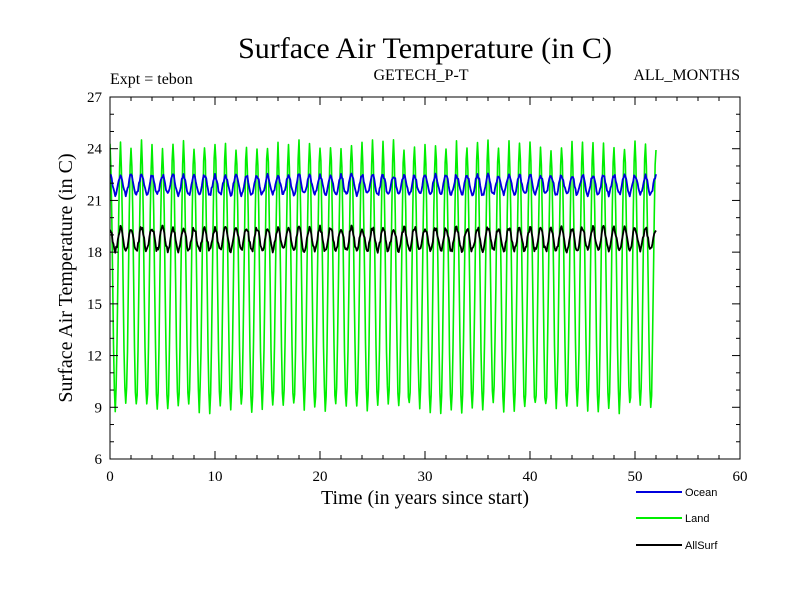 The image size is (800, 600). Describe the element at coordinates (95, 150) in the screenshot. I see `y-tick-label: 24` at that location.